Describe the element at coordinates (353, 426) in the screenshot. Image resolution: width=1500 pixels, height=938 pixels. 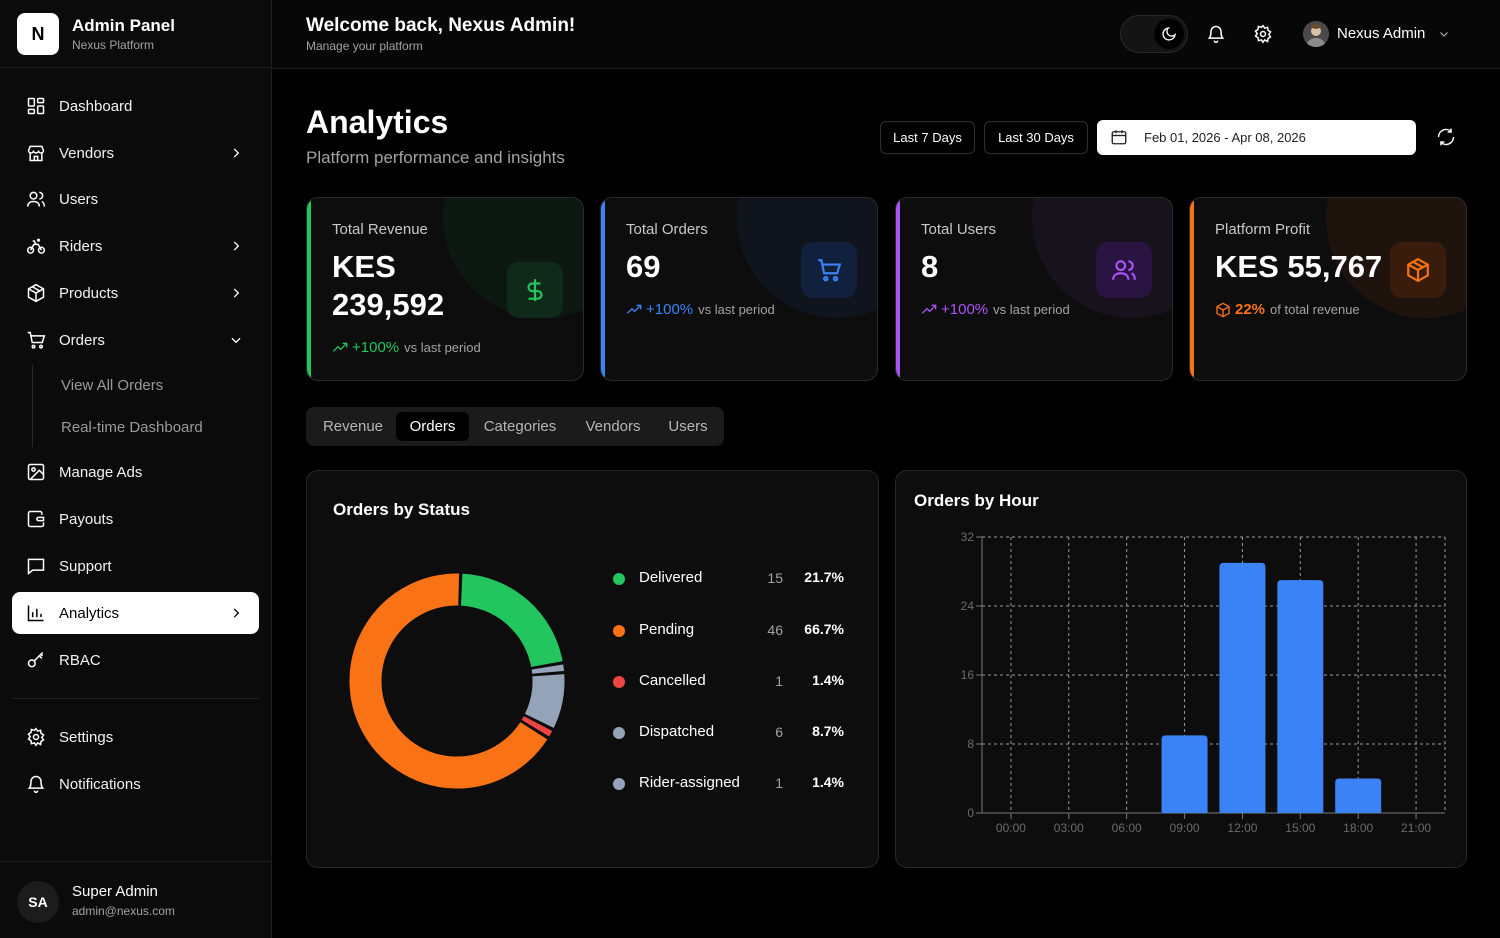
I see `tab-revenue: Revenue` at that location.